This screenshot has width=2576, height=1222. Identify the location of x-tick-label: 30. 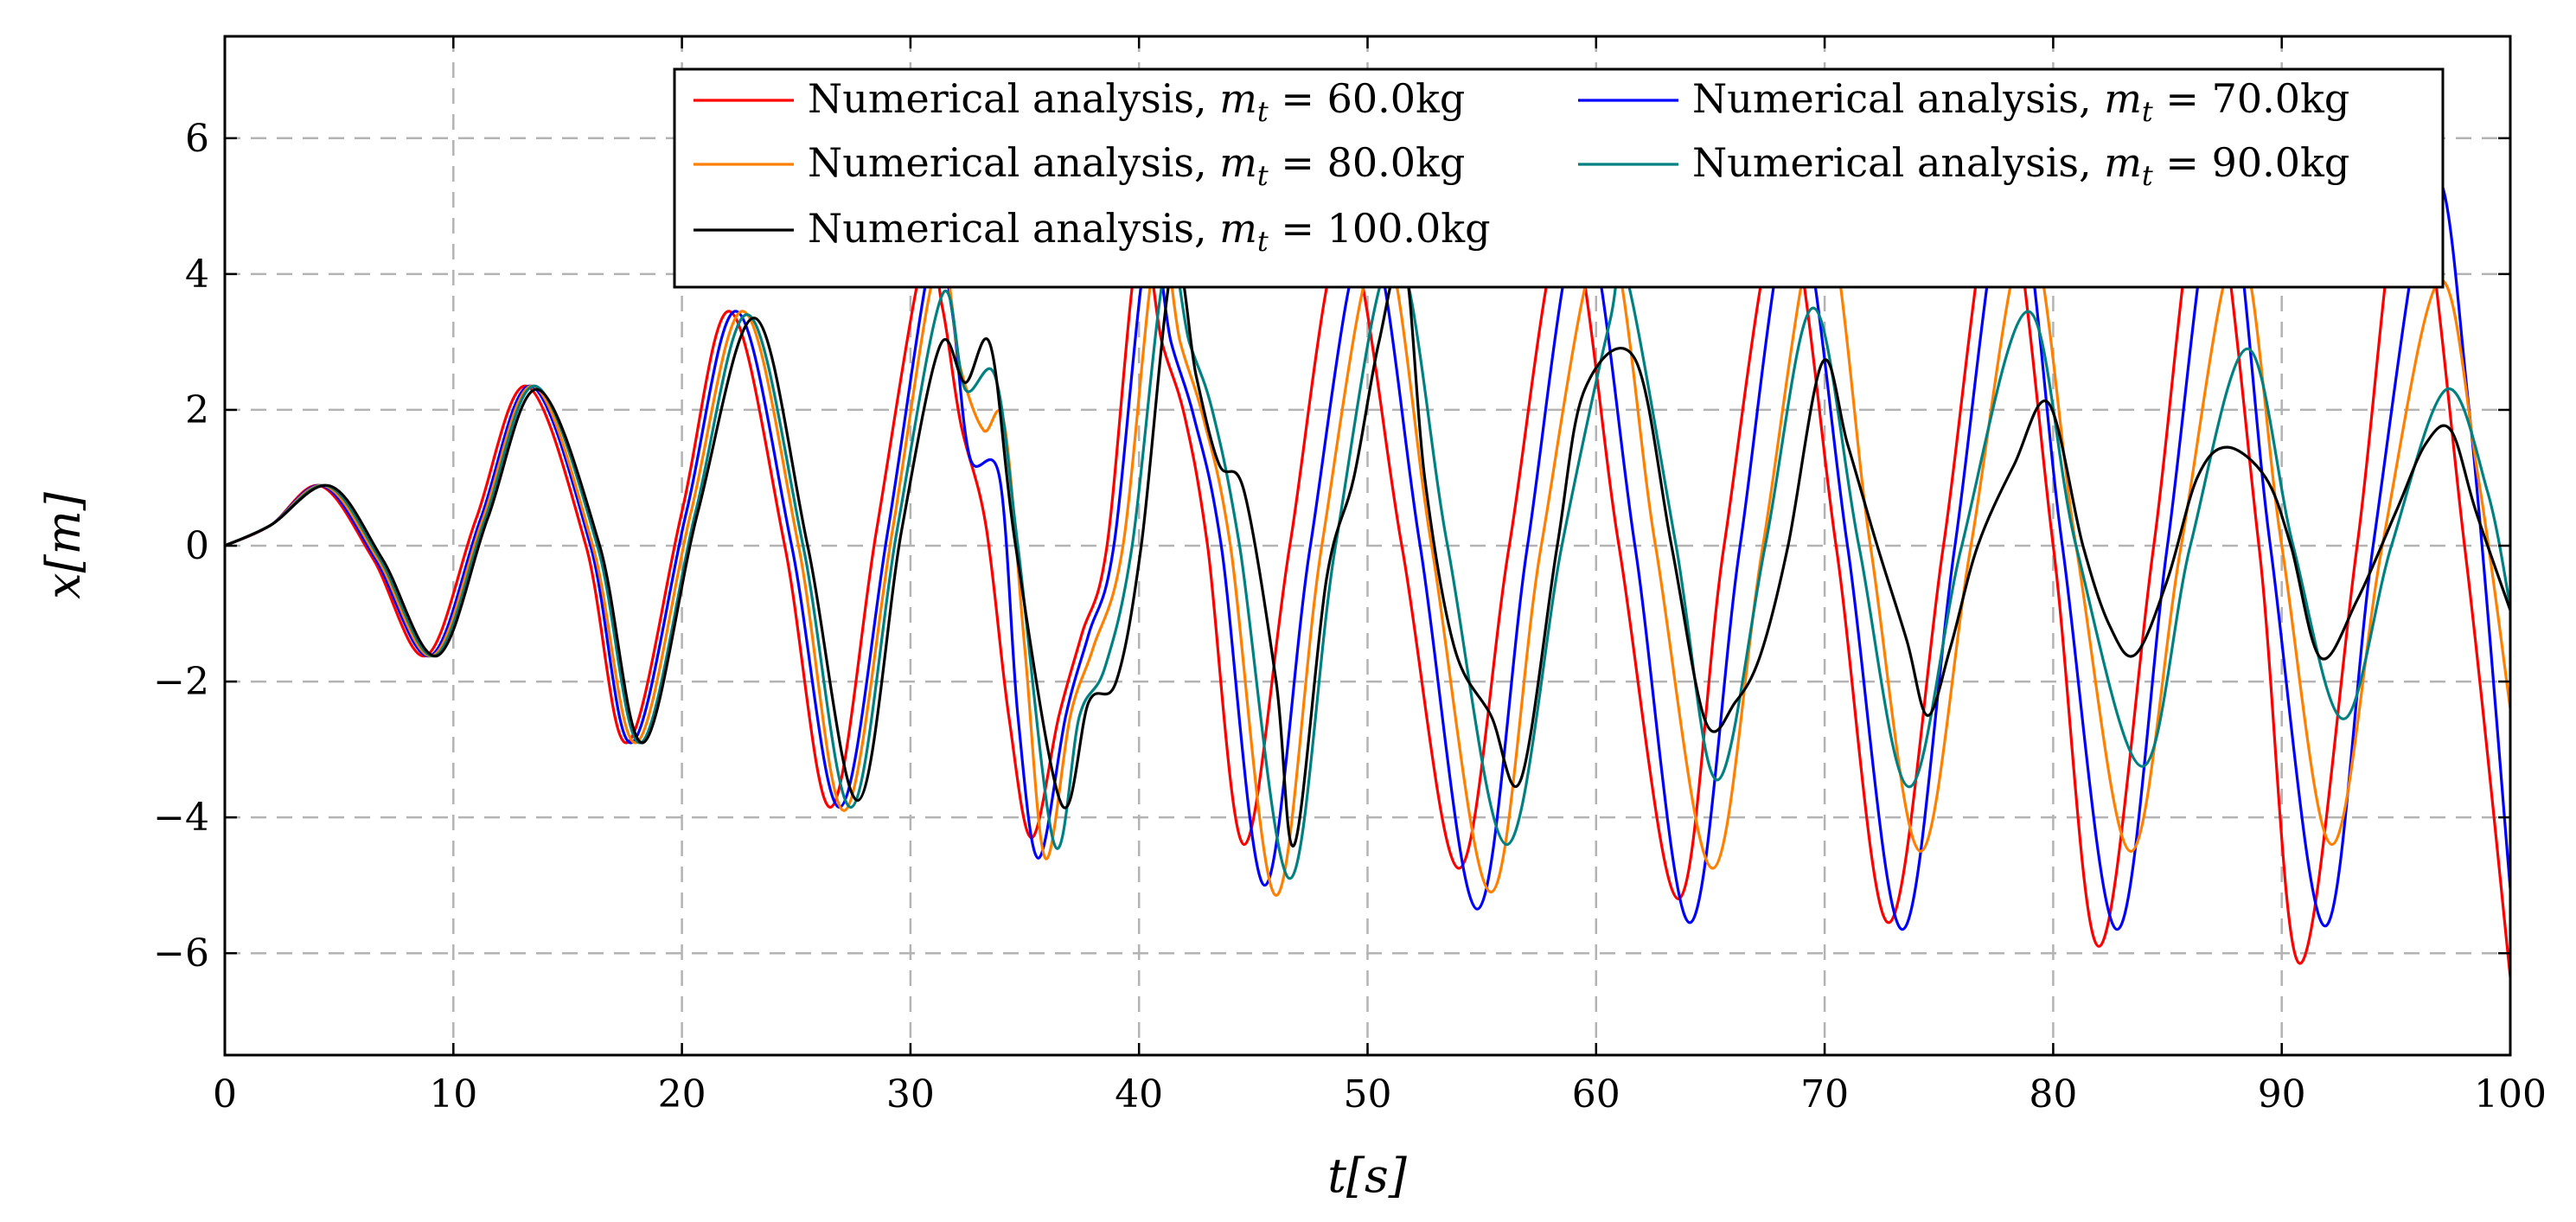
(911, 1094).